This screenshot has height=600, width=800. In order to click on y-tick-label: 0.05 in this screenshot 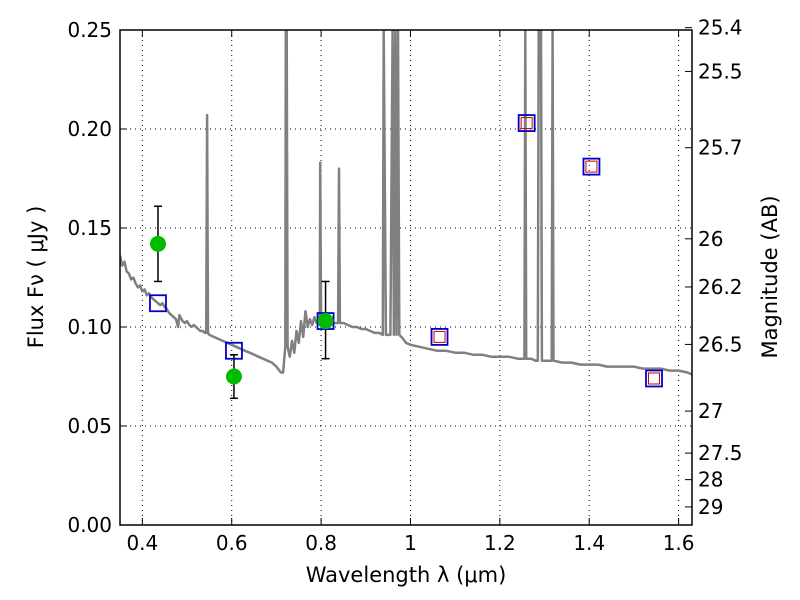, I will do `click(89, 426)`.